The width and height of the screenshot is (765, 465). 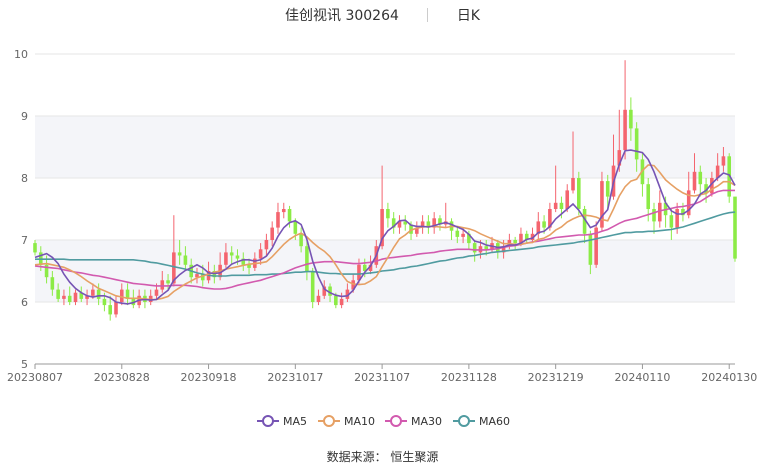 I want to click on y-tick-label: 6, so click(x=24, y=302).